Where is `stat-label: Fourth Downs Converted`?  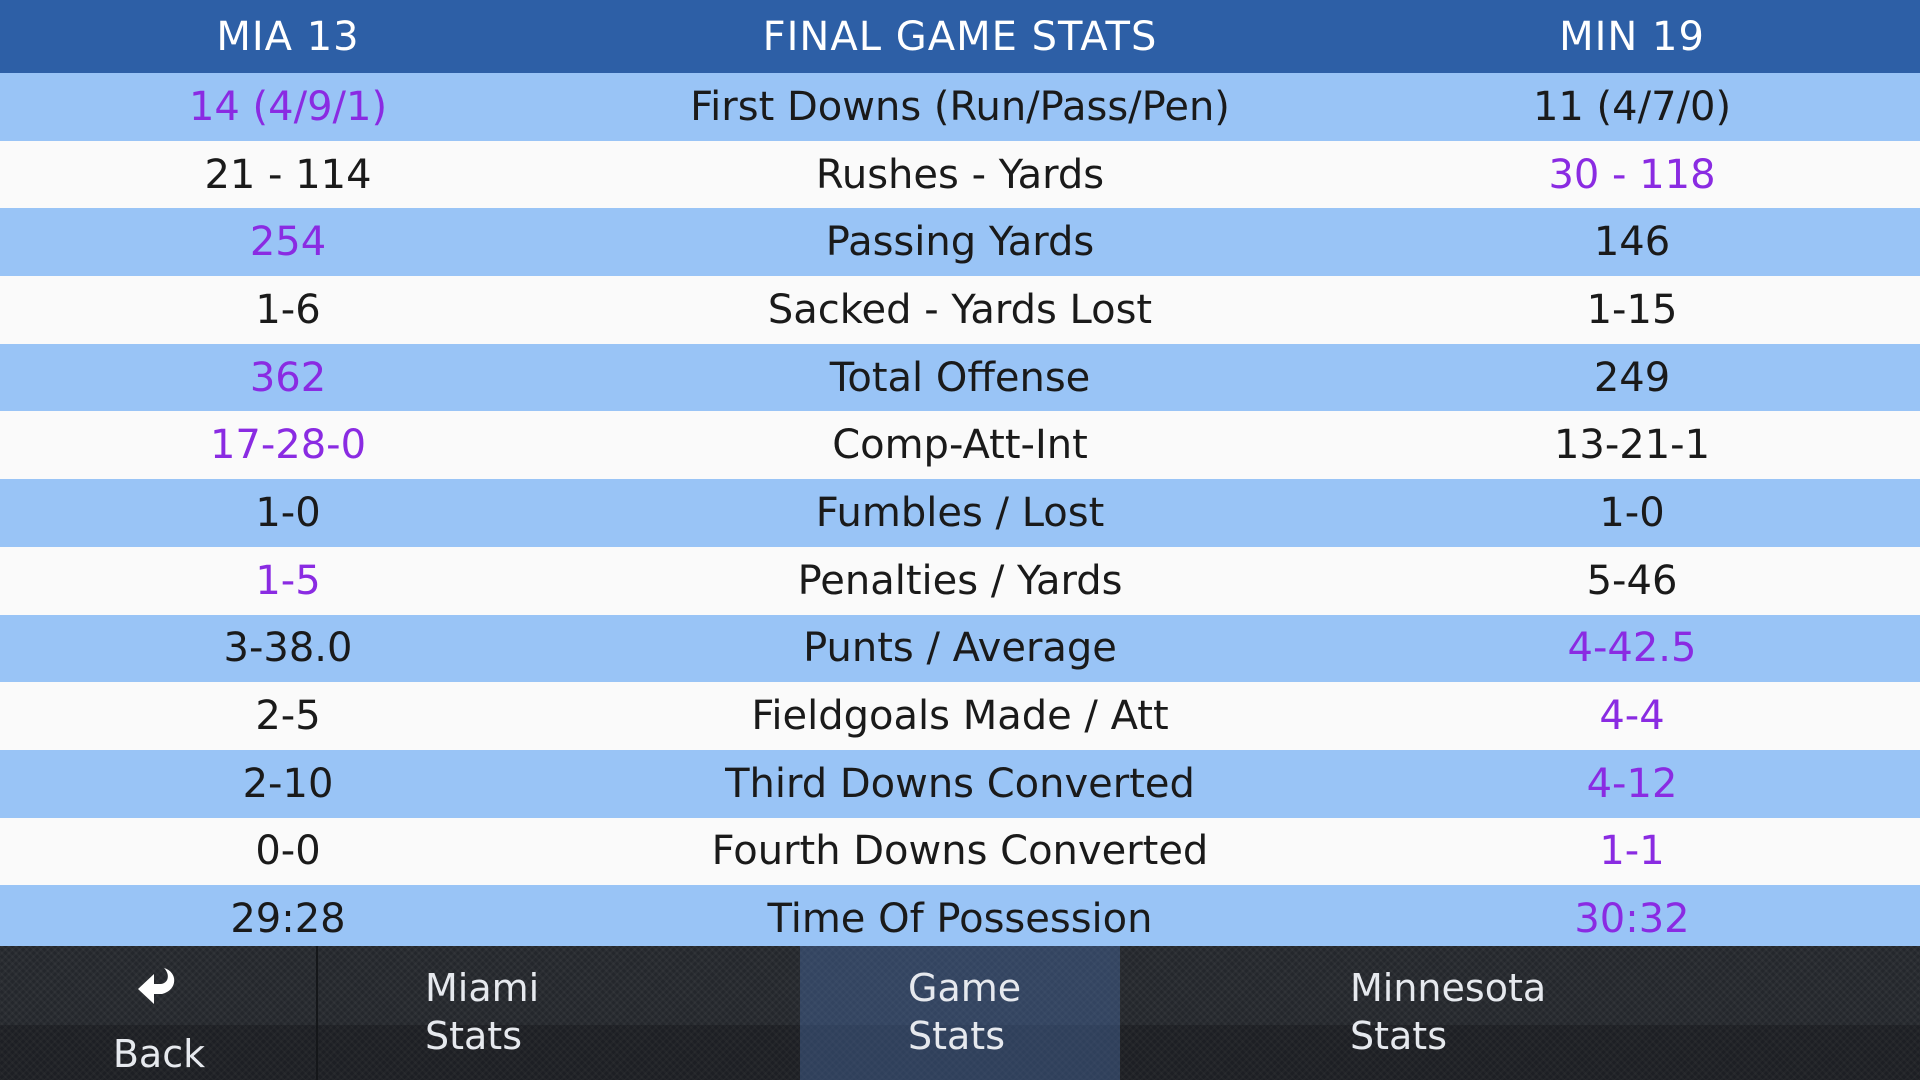
stat-label: Fourth Downs Converted is located at coordinates (960, 851).